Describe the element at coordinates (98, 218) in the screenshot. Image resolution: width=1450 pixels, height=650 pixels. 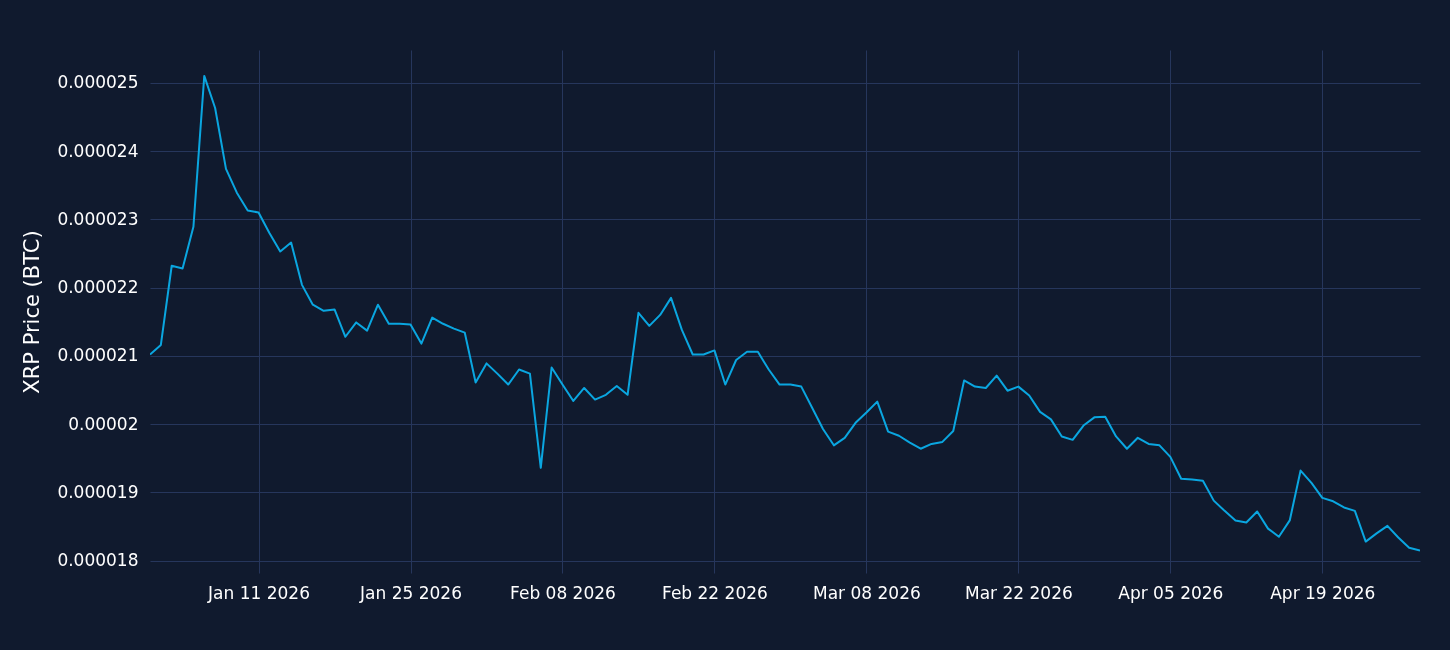
I see `y-tick-label: 0.000023` at that location.